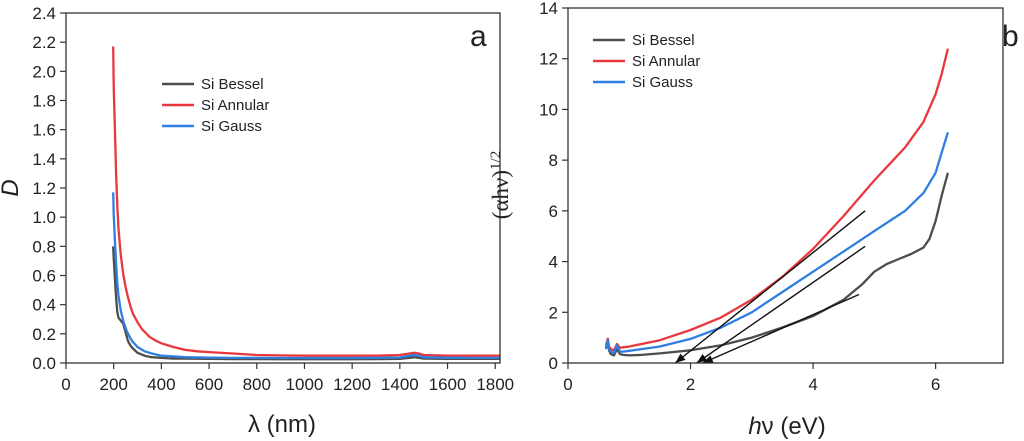 This screenshot has height=441, width=1024. What do you see at coordinates (352, 384) in the screenshot?
I see `x-tick-label: 1200` at bounding box center [352, 384].